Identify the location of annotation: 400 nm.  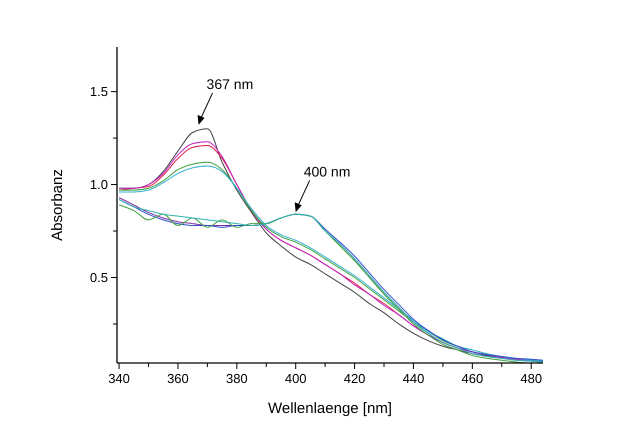
(327, 171).